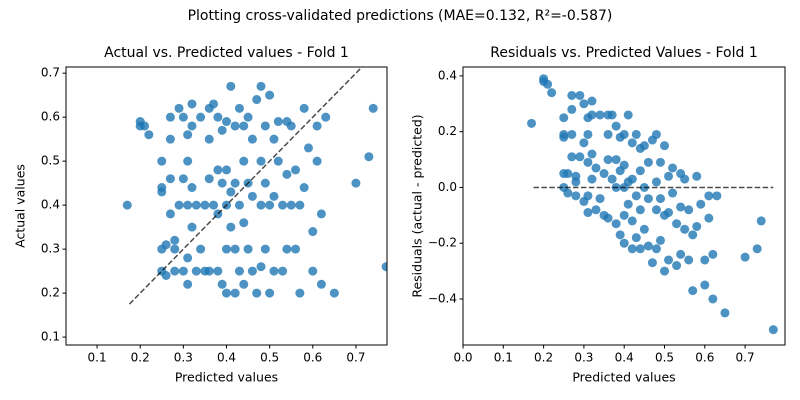 The height and width of the screenshot is (400, 800). Describe the element at coordinates (623, 53) in the screenshot. I see `axes-title: Residuals vs. Predicted Values - Fold 1` at that location.